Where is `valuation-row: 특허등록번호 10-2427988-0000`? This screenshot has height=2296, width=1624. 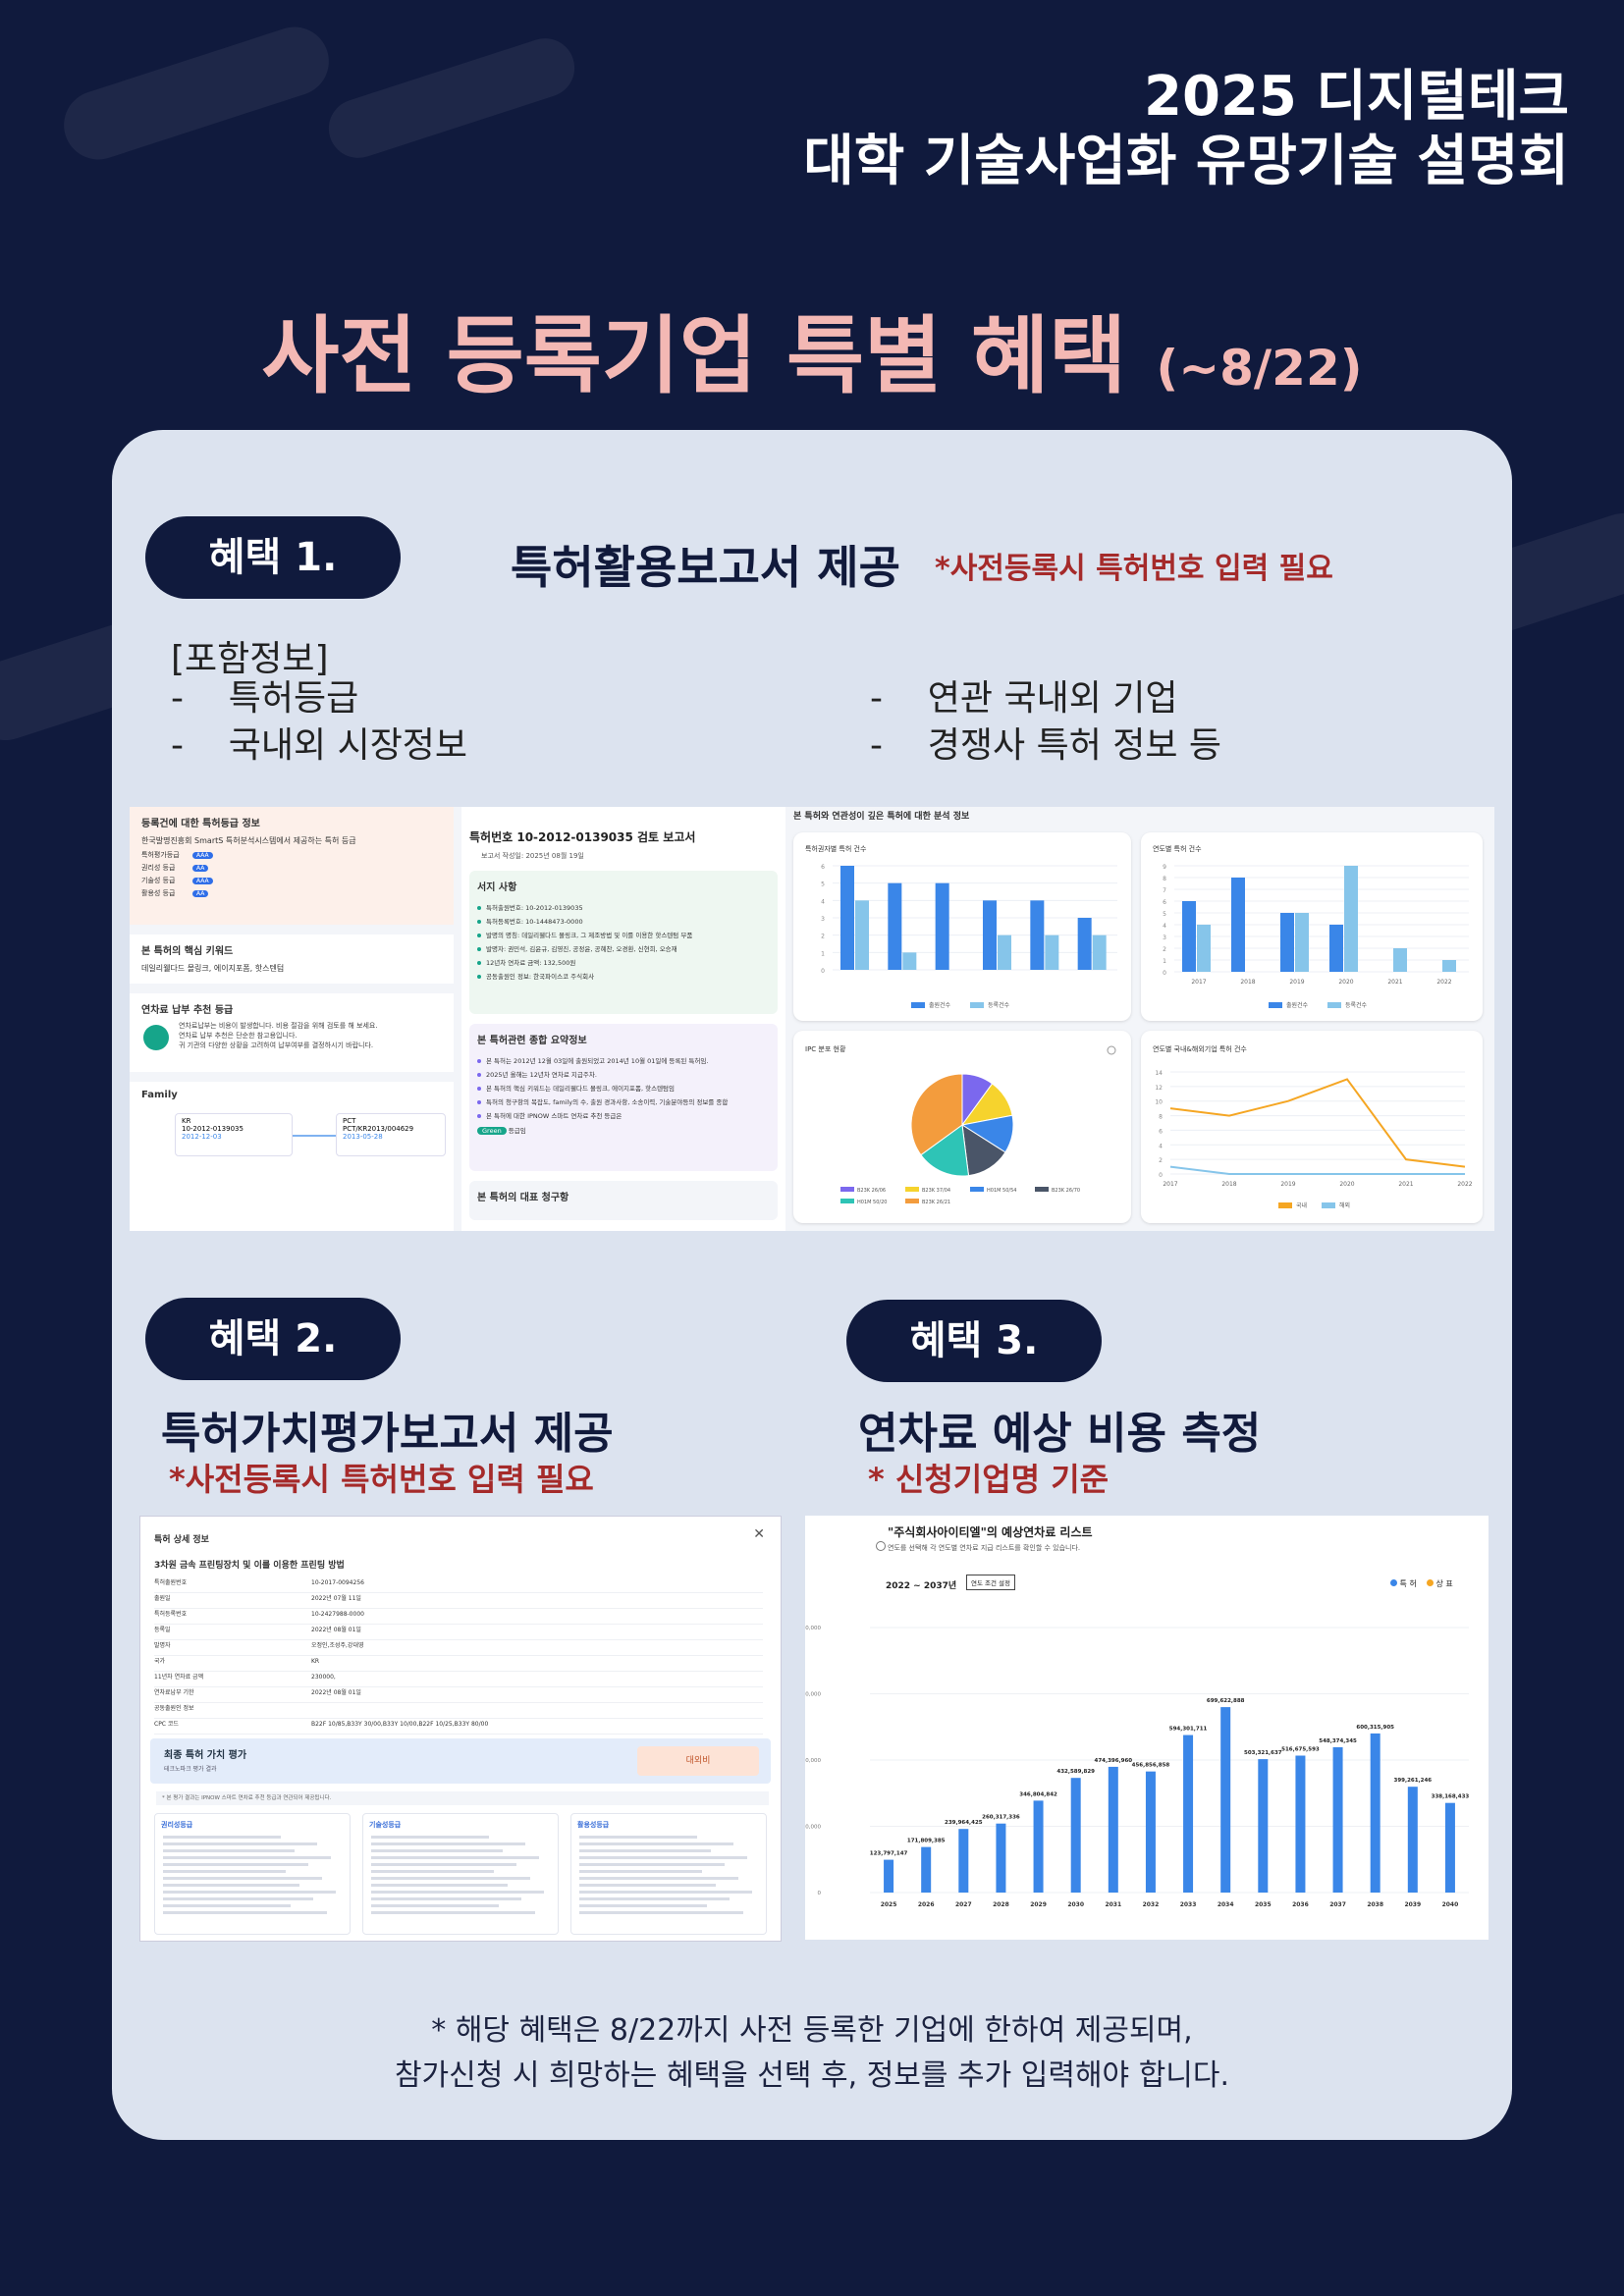
valuation-row: 특허등록번호 10-2427988-0000 is located at coordinates (458, 1617).